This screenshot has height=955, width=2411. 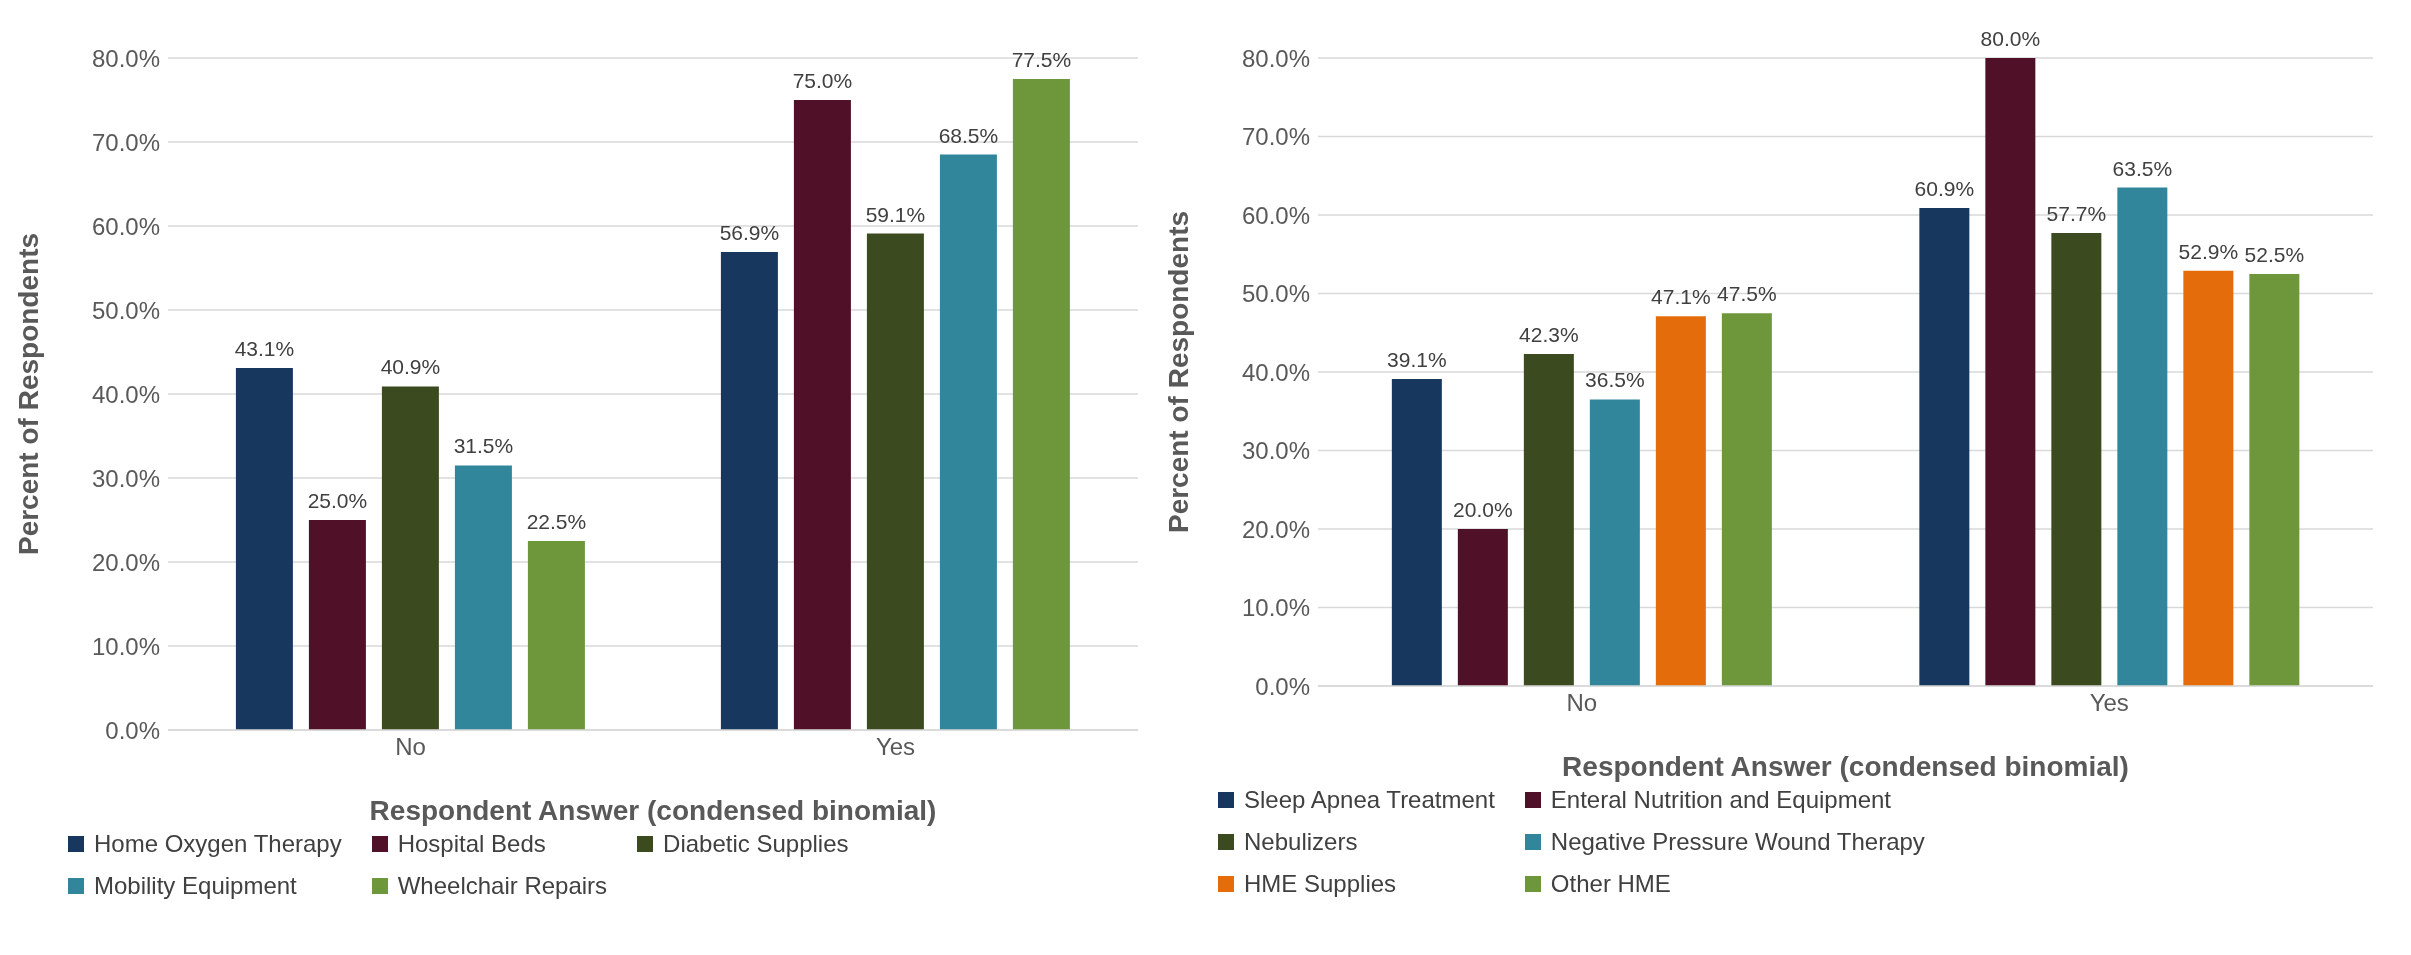 What do you see at coordinates (895, 214) in the screenshot?
I see `data-label: 59.1%` at bounding box center [895, 214].